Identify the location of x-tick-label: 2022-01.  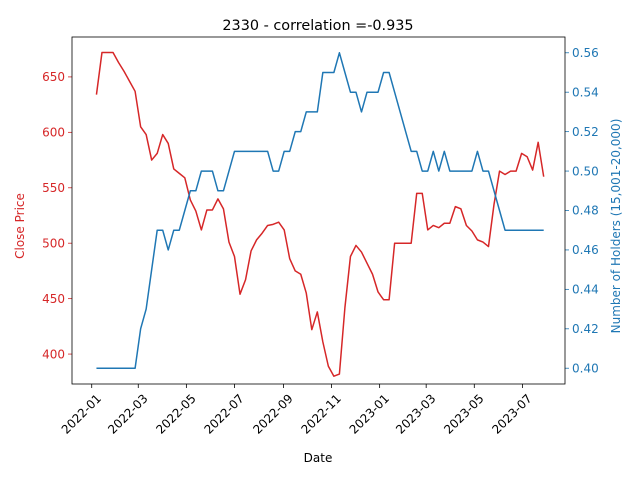
(81, 413).